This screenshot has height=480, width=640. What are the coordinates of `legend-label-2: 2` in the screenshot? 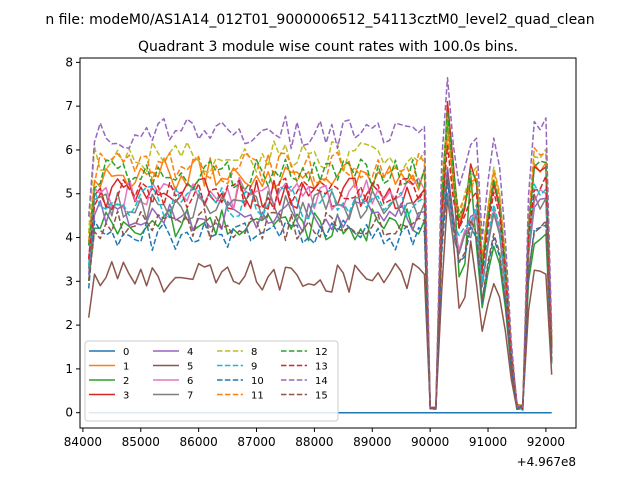 It's located at (126, 381).